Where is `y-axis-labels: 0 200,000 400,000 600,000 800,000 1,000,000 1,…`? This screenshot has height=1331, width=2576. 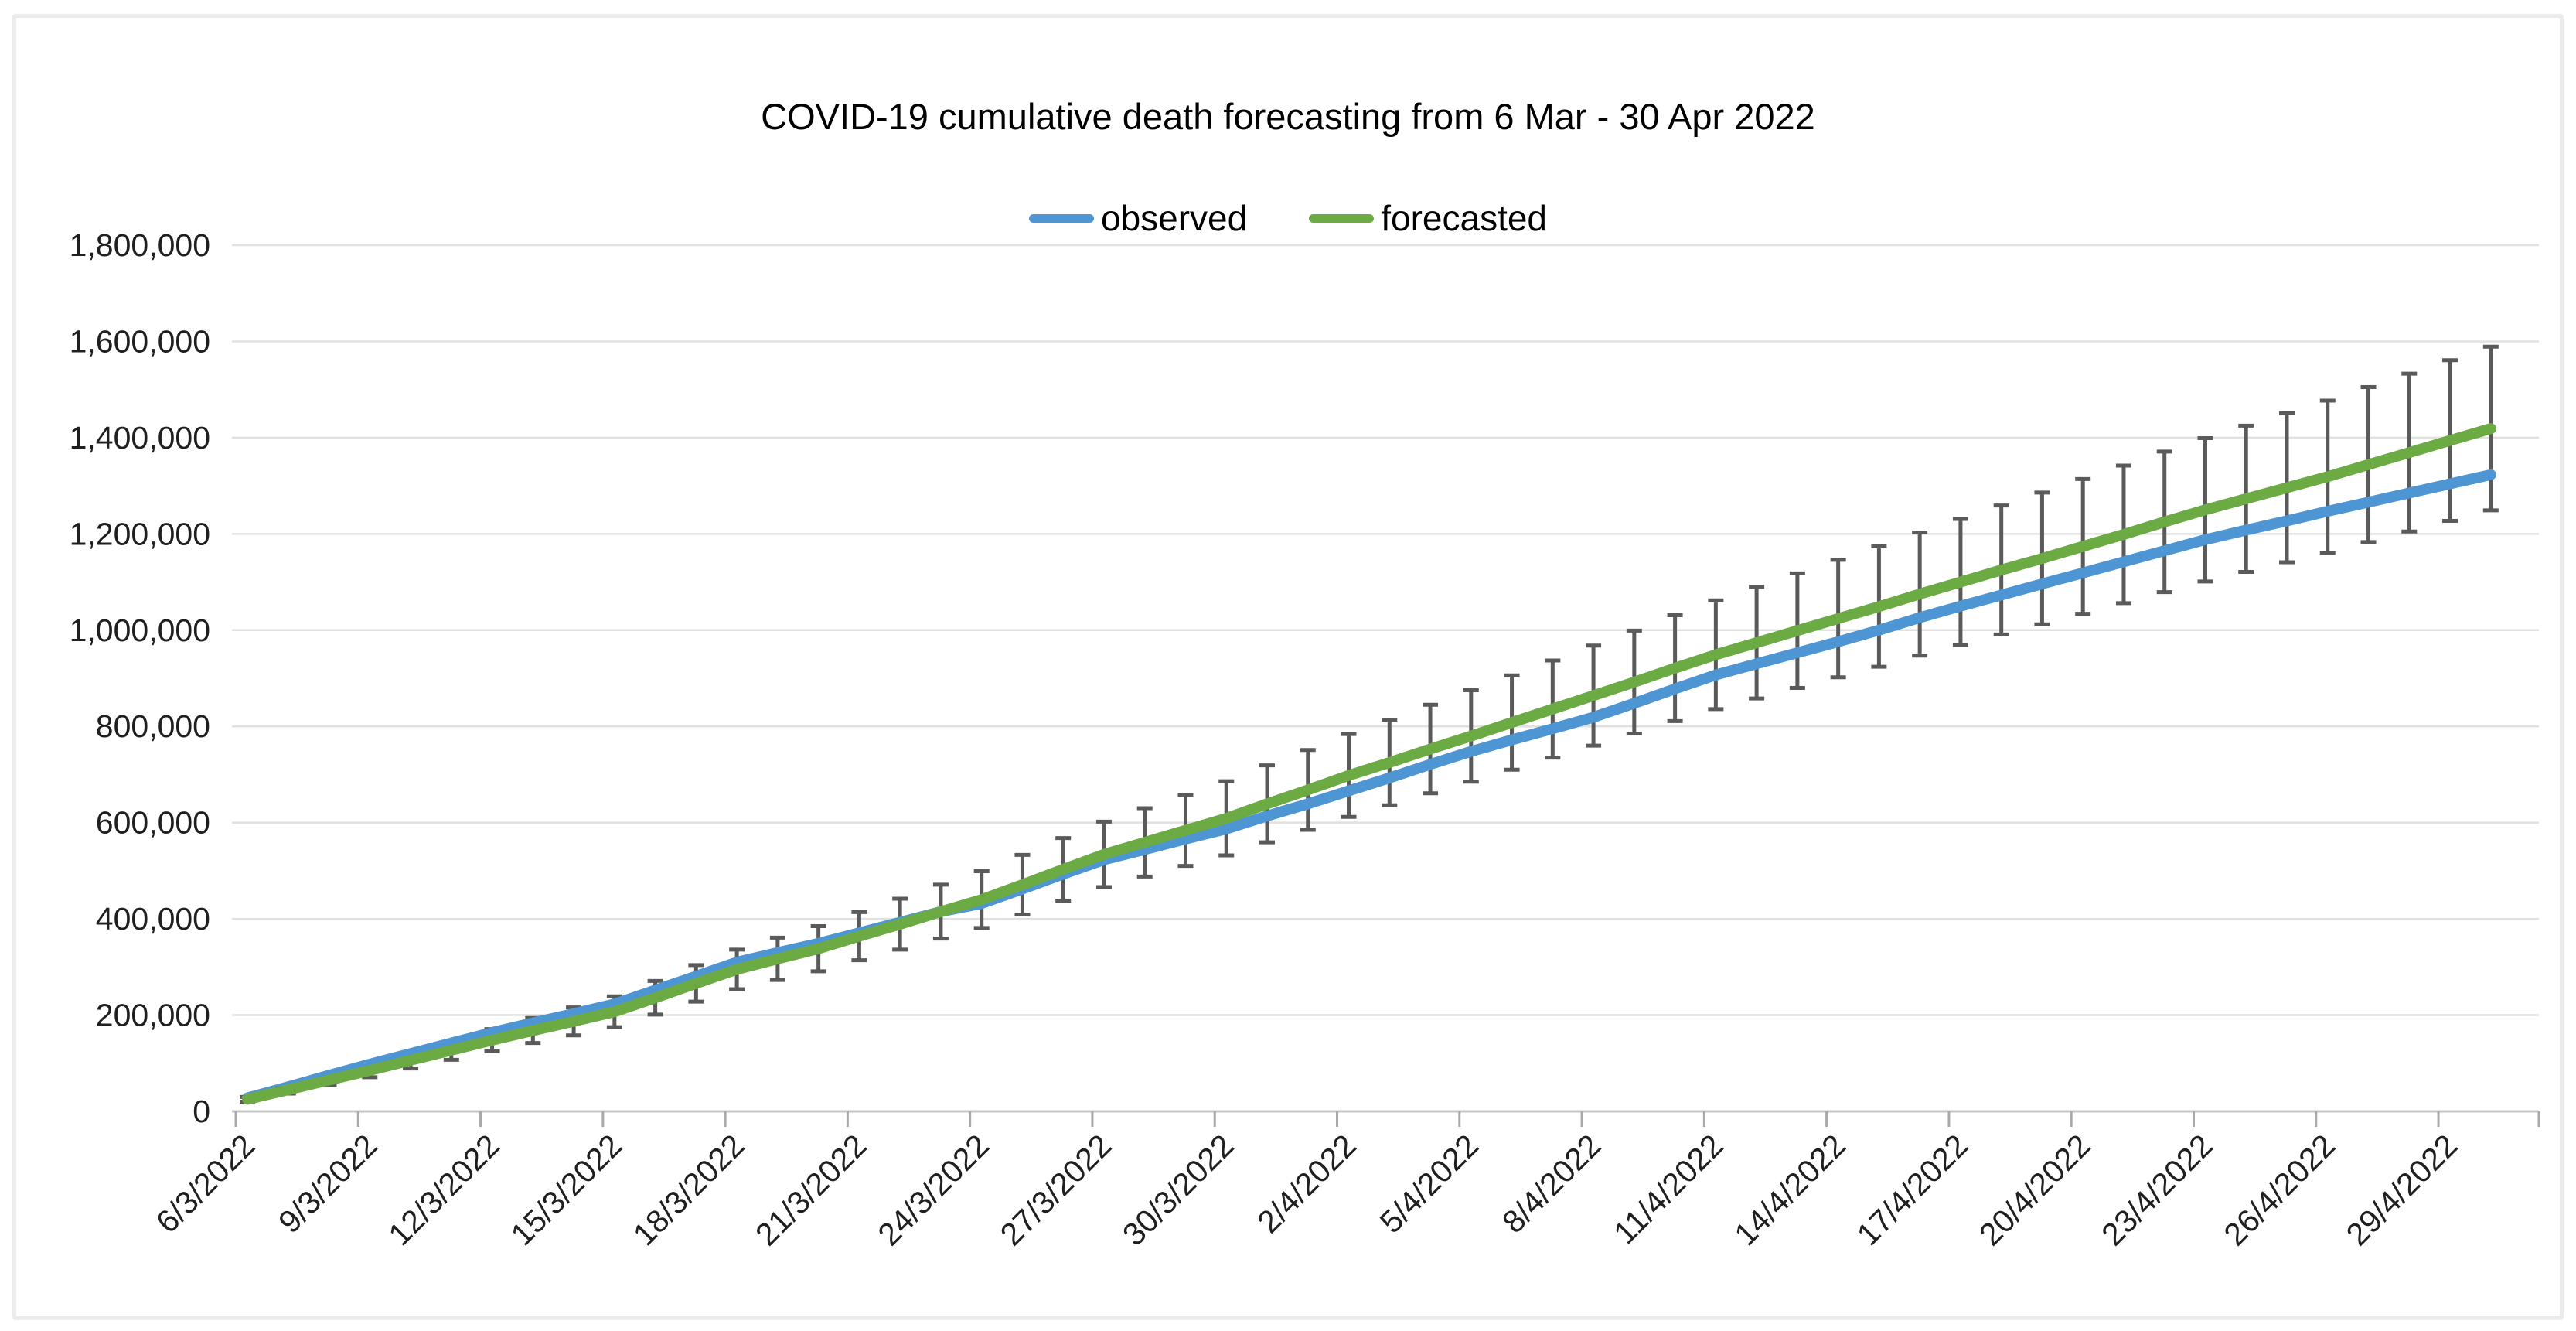
y-axis-labels: 0 200,000 400,000 600,000 800,000 1,000,000 1,… is located at coordinates (140, 678).